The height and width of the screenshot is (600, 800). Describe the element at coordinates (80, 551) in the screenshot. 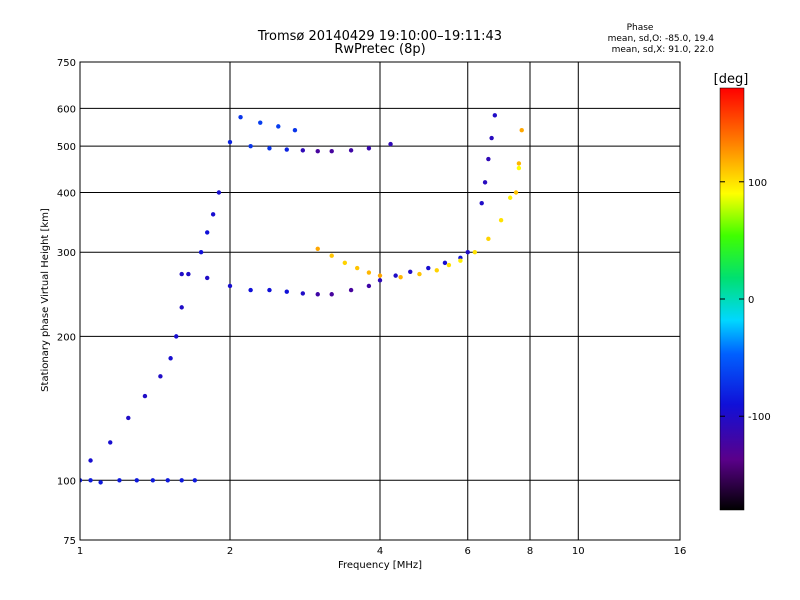

I see `x-tick-label: 1` at that location.